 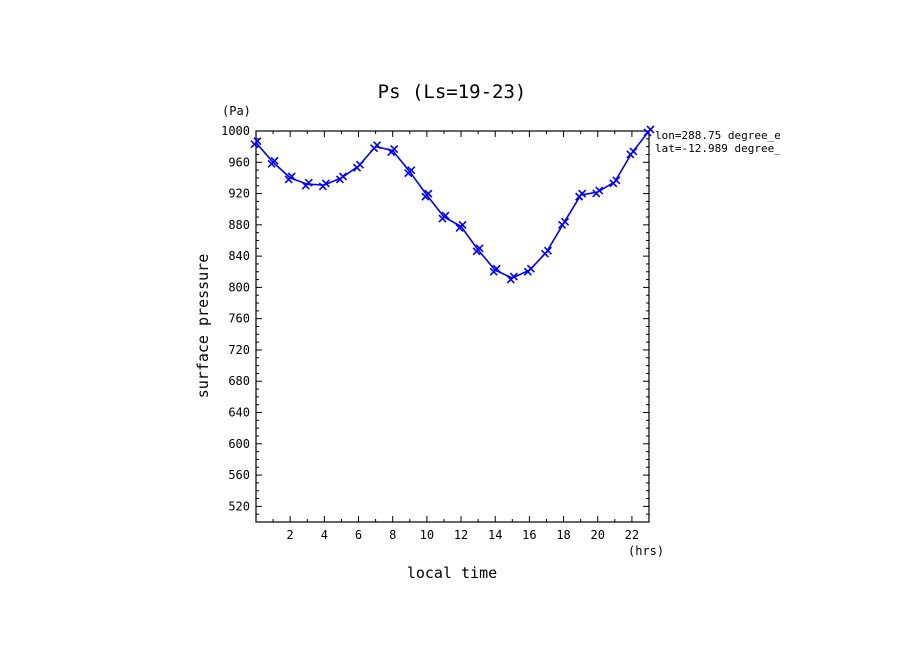 I want to click on y-tick-label: 880, so click(x=239, y=225).